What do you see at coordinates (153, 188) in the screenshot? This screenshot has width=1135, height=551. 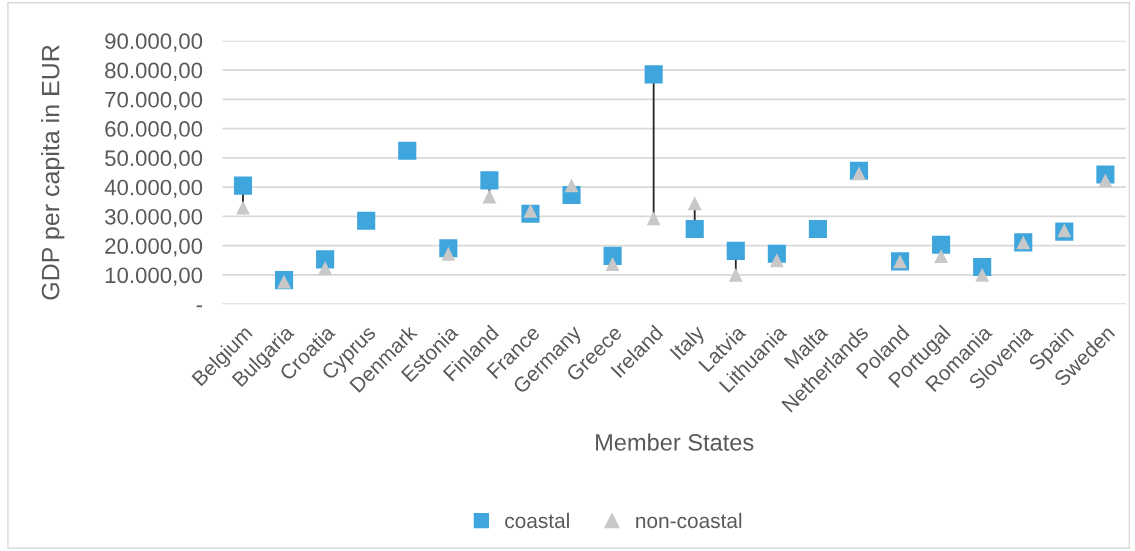 I see `y-tick-label: 40.000,00` at bounding box center [153, 188].